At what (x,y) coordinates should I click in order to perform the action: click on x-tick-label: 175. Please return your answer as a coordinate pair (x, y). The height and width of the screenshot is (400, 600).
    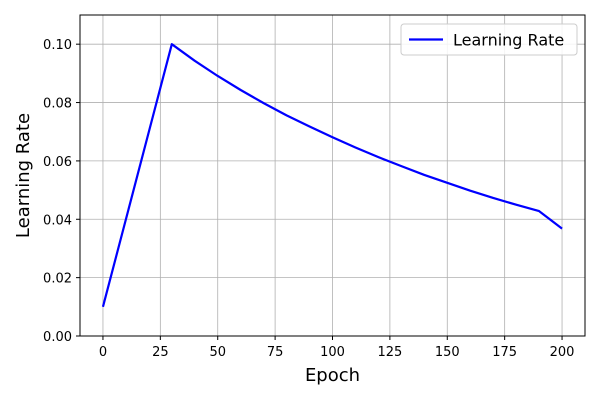
    Looking at the image, I should click on (504, 352).